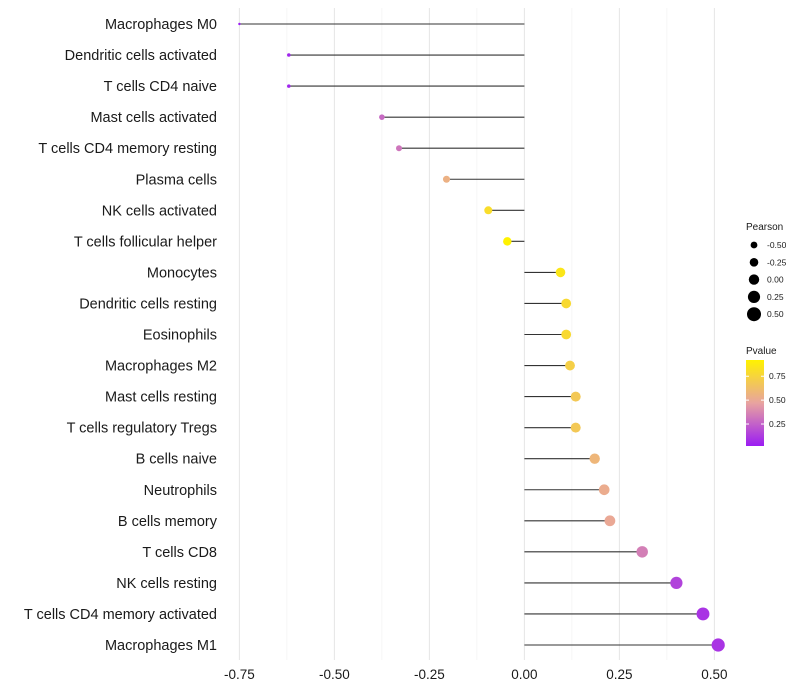 The image size is (800, 700). Describe the element at coordinates (161, 25) in the screenshot. I see `category-label: Macrophages M0` at that location.